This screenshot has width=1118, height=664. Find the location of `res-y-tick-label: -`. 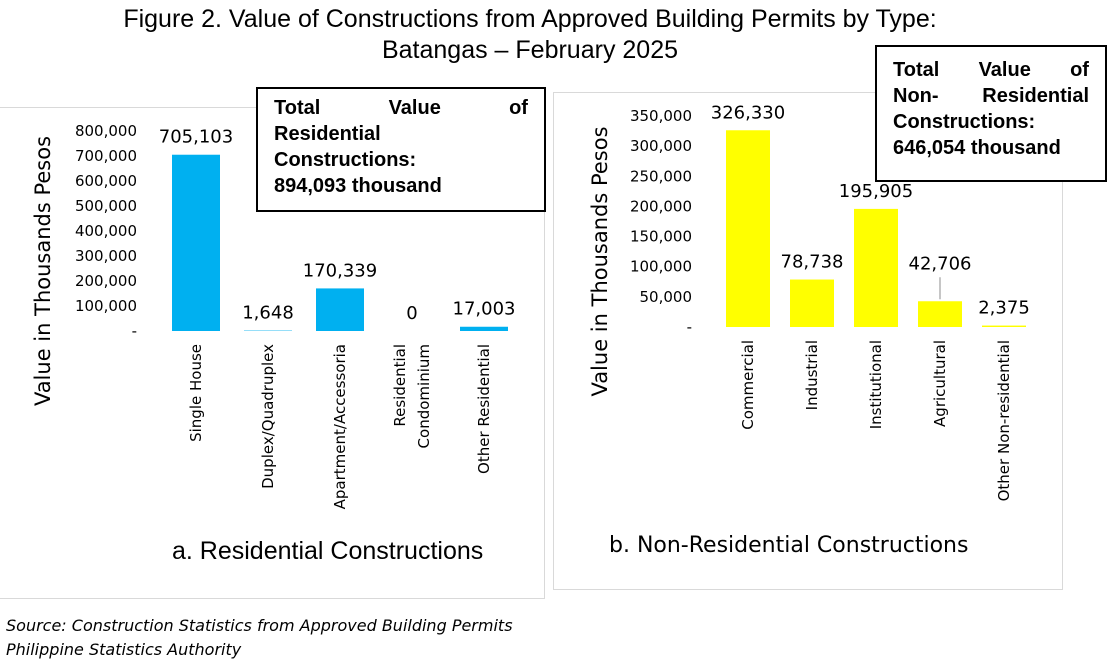

res-y-tick-label: - is located at coordinates (134, 331).